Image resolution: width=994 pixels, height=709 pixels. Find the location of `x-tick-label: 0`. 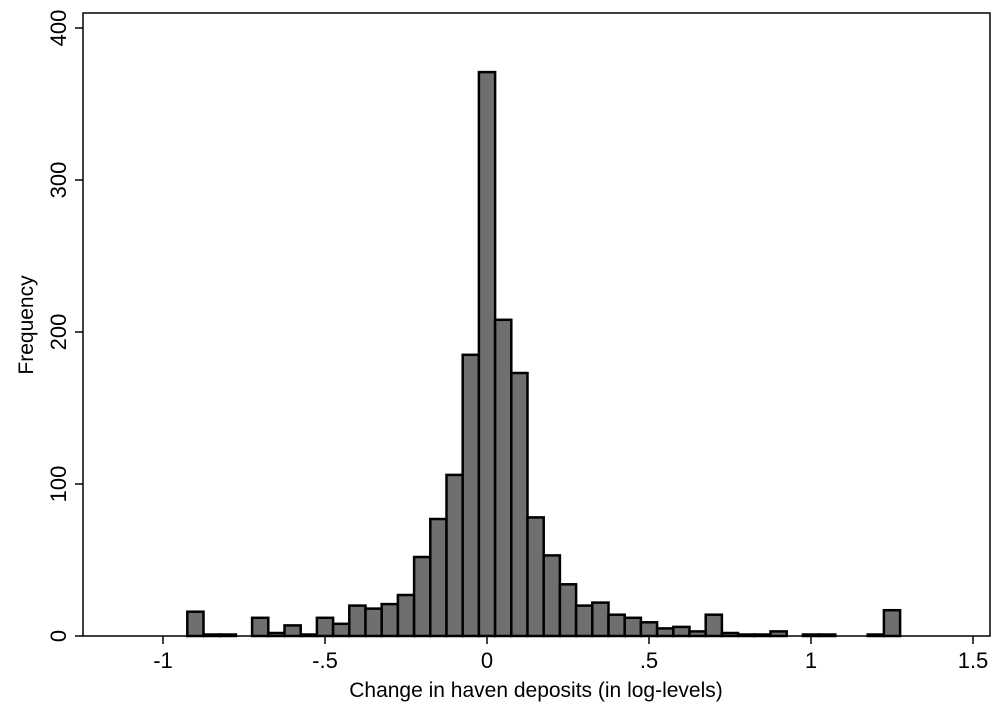

x-tick-label: 0 is located at coordinates (487, 660).